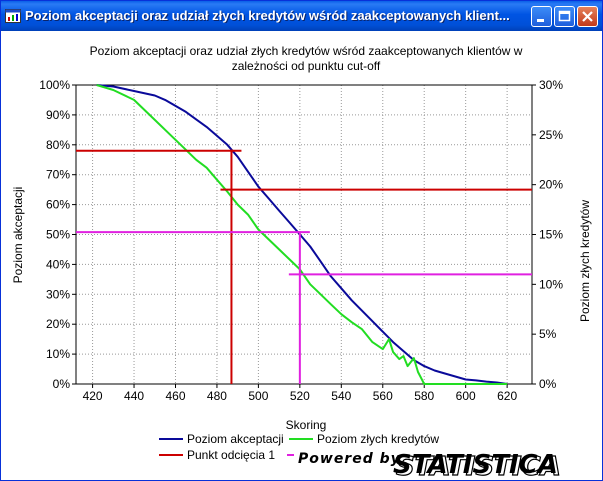 The height and width of the screenshot is (481, 603). I want to click on y-right-tick-label: 5%, so click(548, 334).